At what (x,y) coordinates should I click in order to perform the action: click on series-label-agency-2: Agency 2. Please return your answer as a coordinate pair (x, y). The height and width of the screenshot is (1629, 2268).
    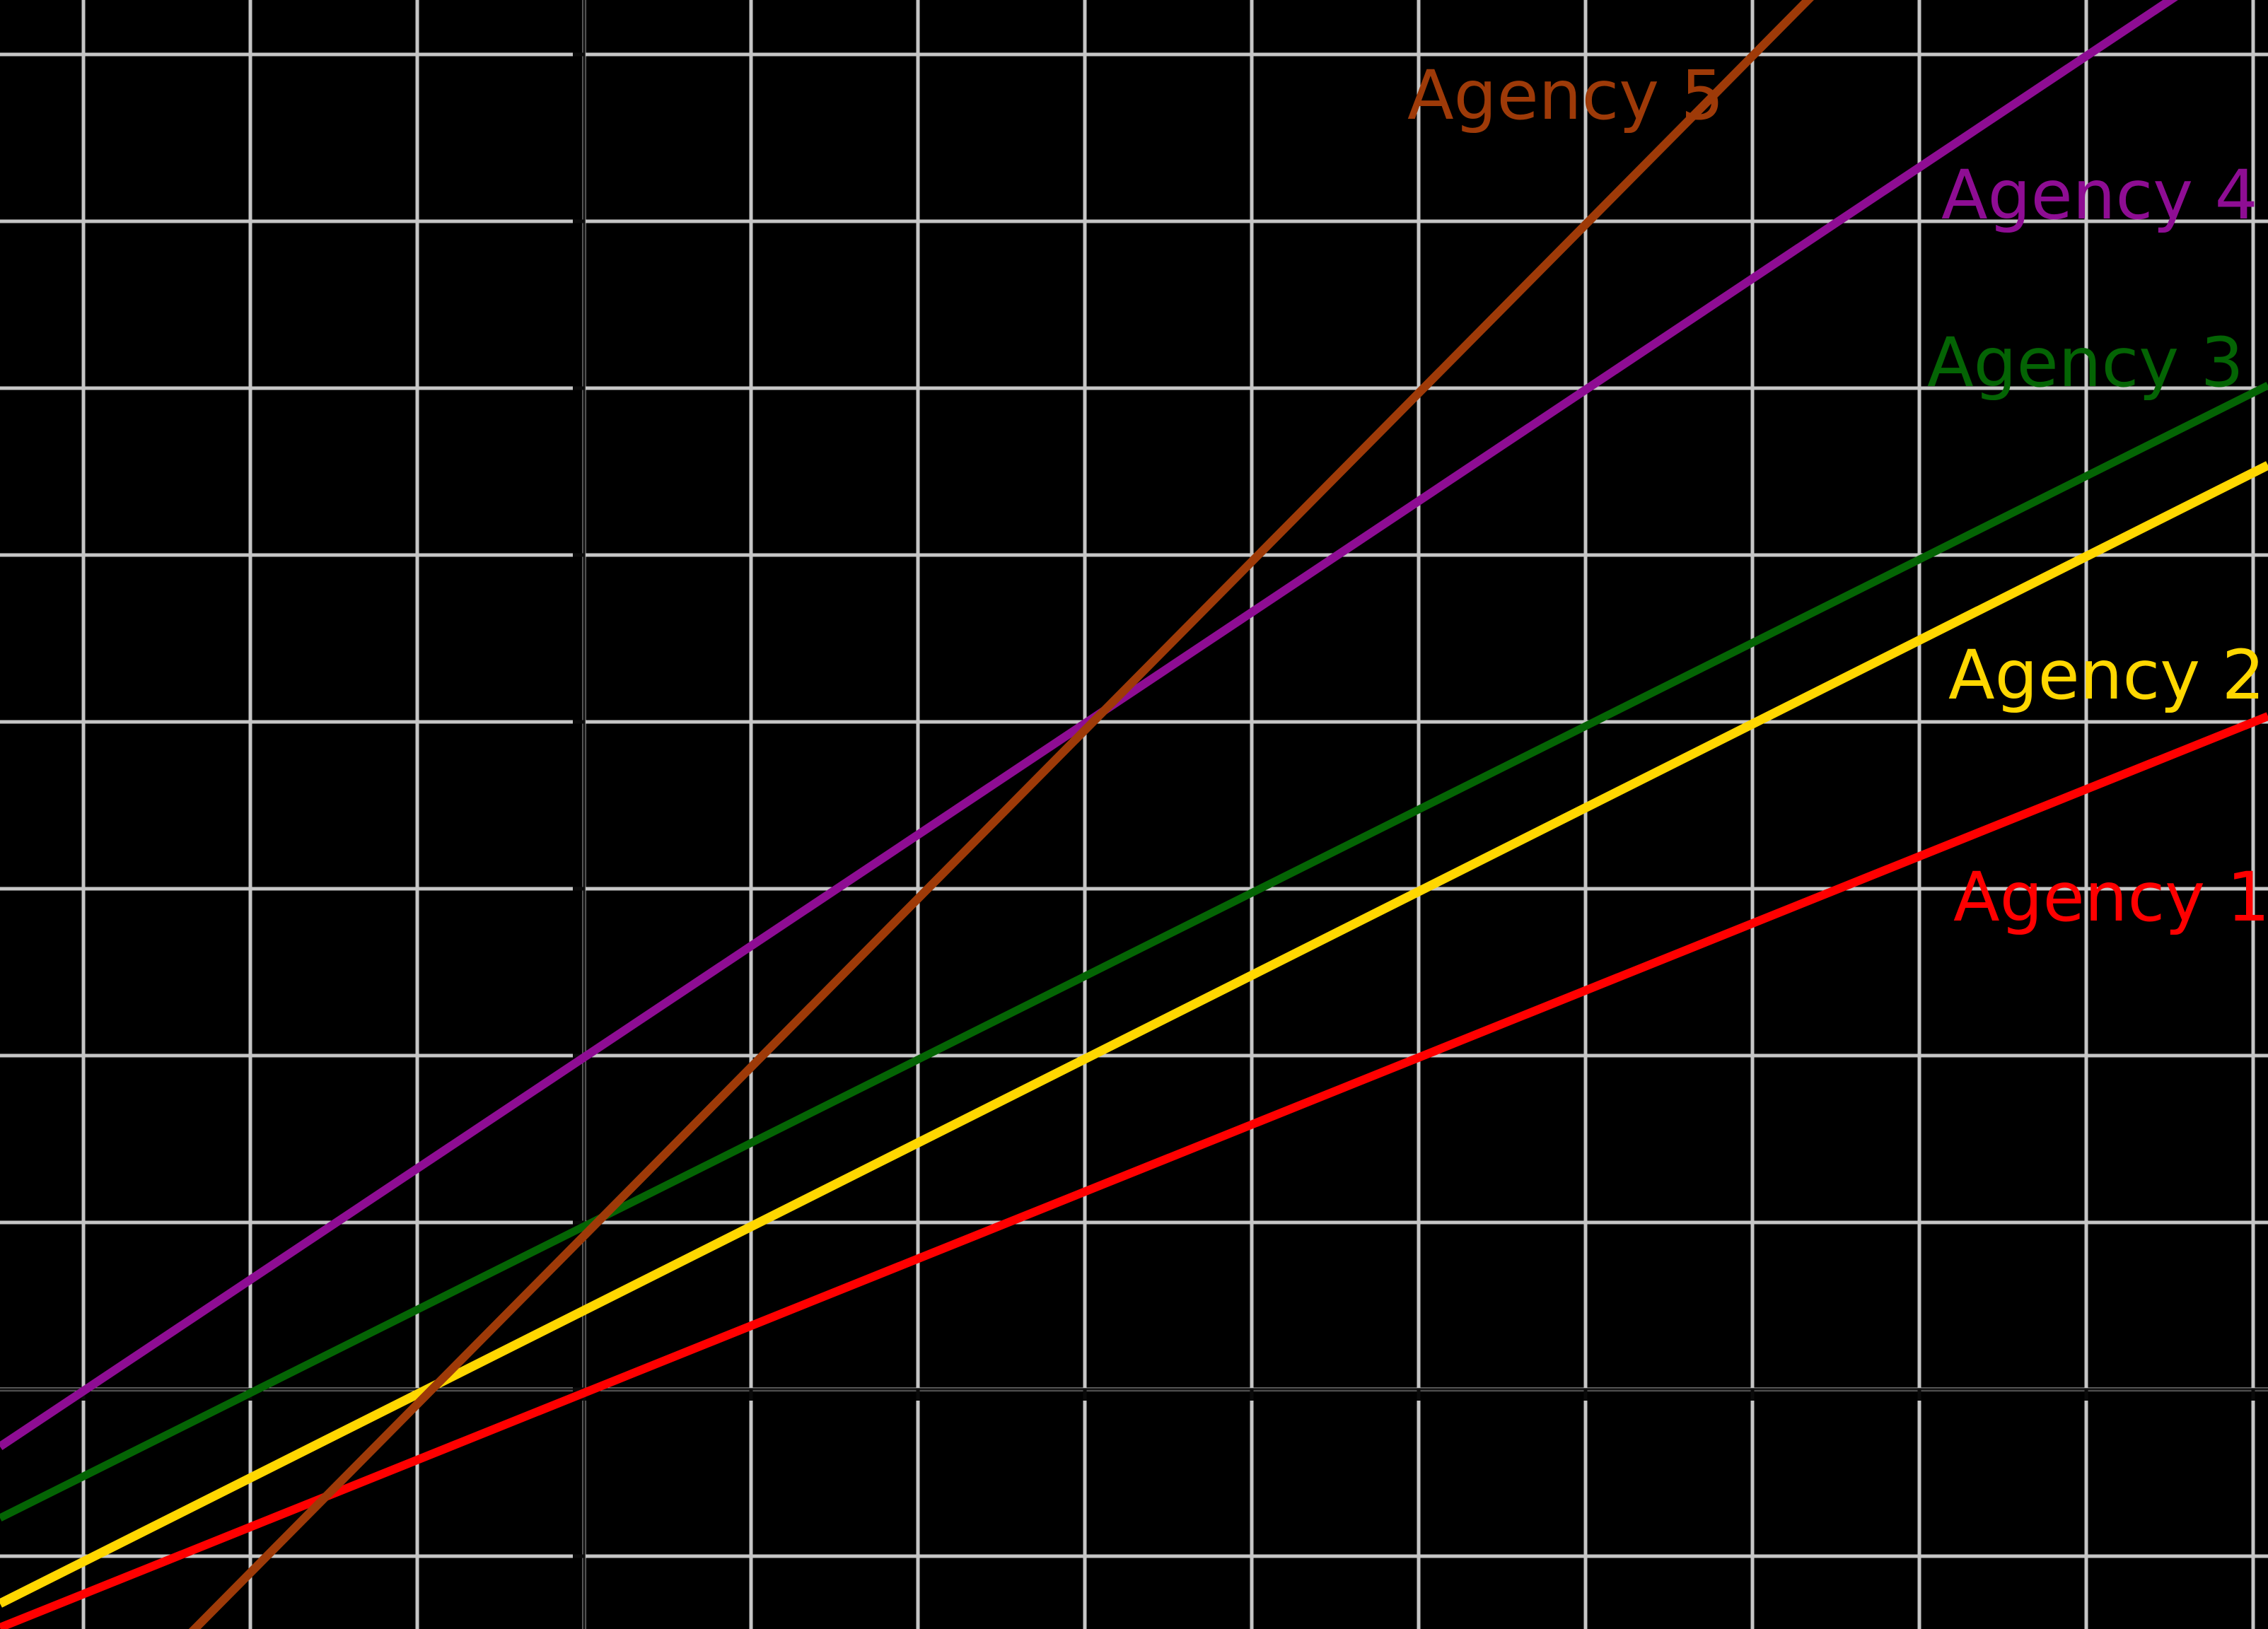
    Looking at the image, I should click on (2106, 676).